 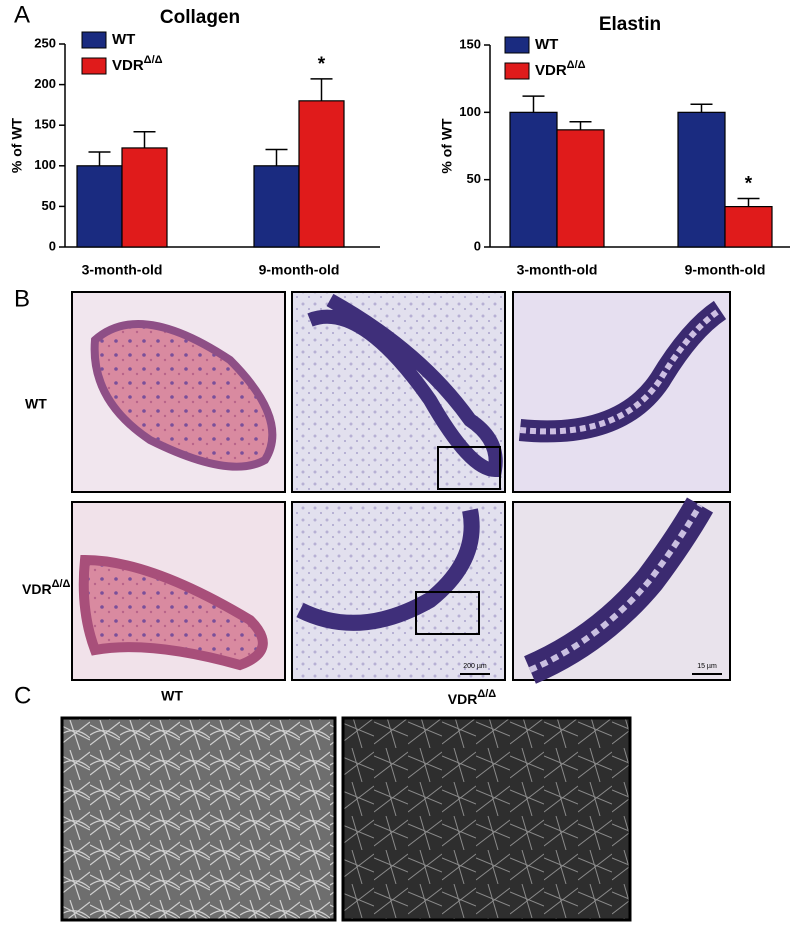 I want to click on scale-bar-label: 200 µm, so click(x=475, y=666).